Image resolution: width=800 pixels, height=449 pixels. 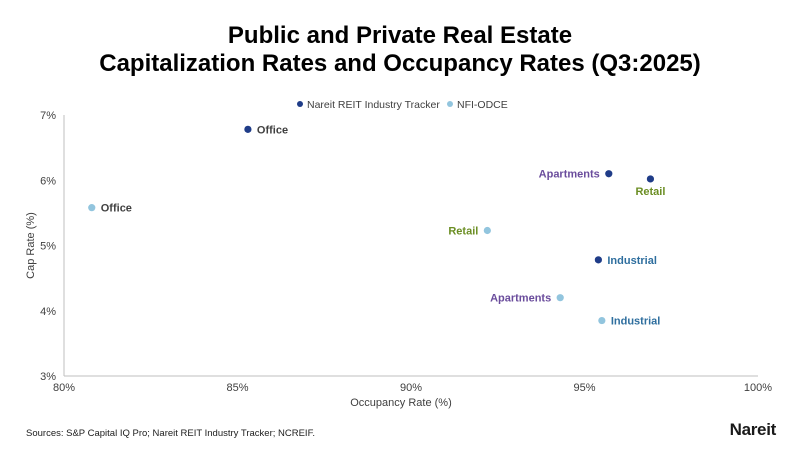 I want to click on legend-label: Nareit REIT Industry Tracker, so click(x=373, y=105).